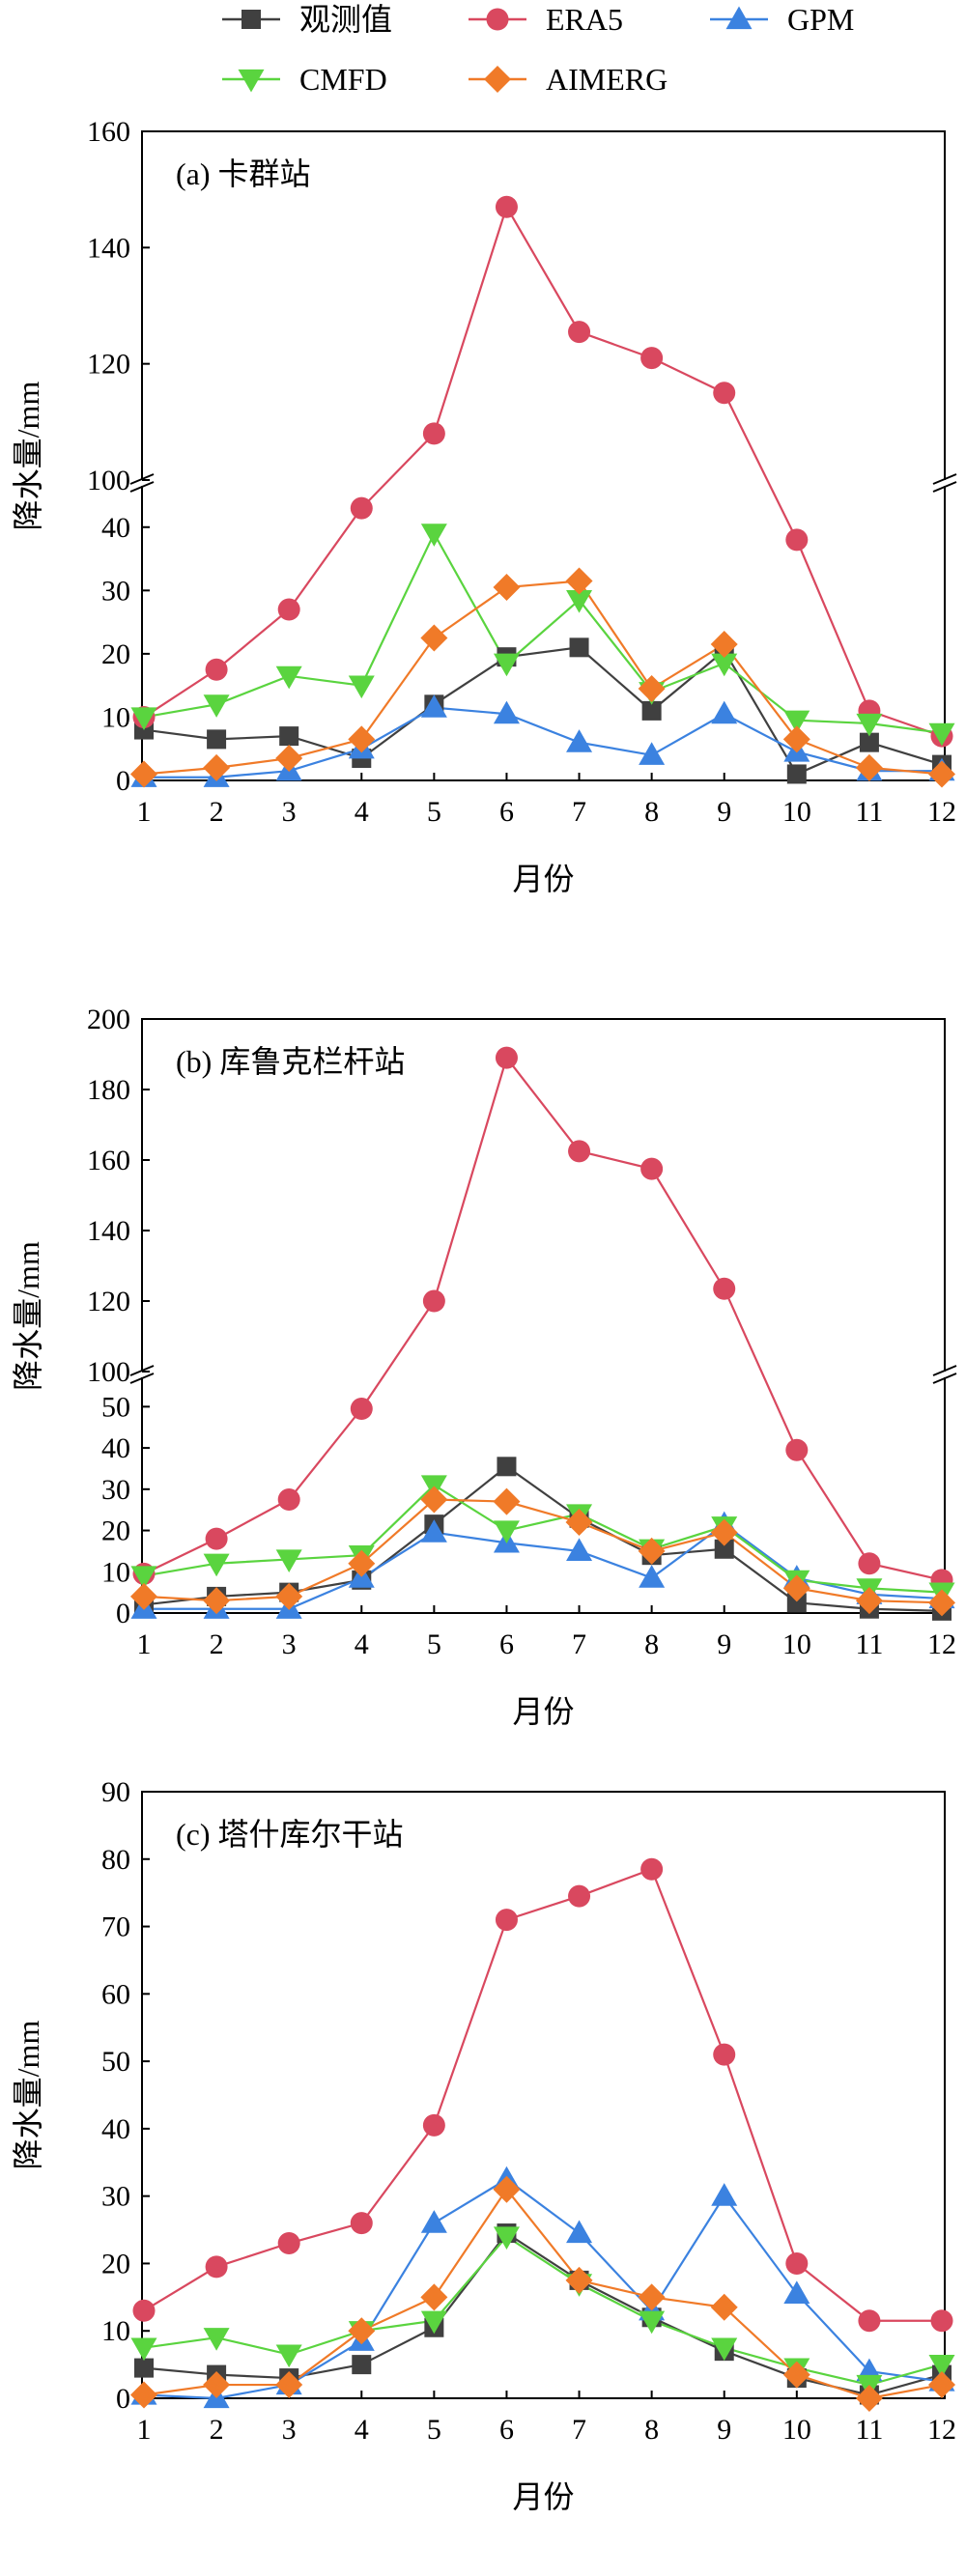 The width and height of the screenshot is (966, 2576). Describe the element at coordinates (543, 742) in the screenshot. I see `series-line-gpm` at that location.